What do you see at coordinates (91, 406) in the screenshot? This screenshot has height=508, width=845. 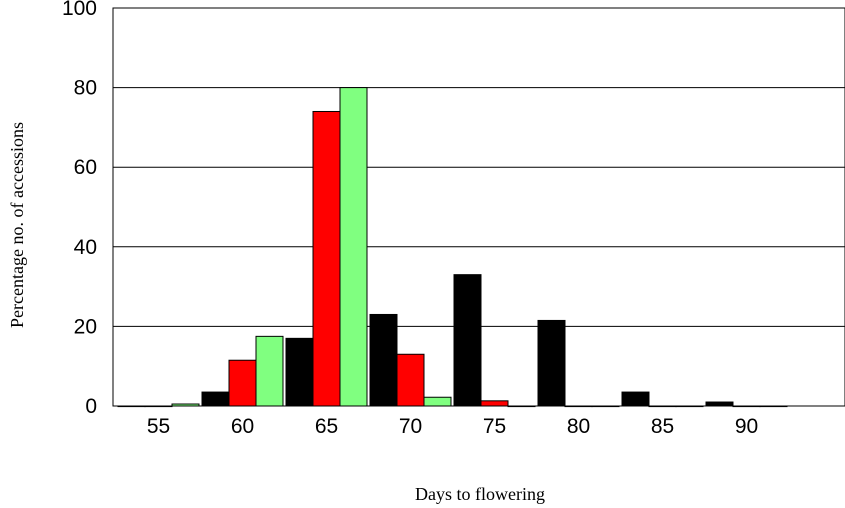 I see `y-tick-label: 0` at bounding box center [91, 406].